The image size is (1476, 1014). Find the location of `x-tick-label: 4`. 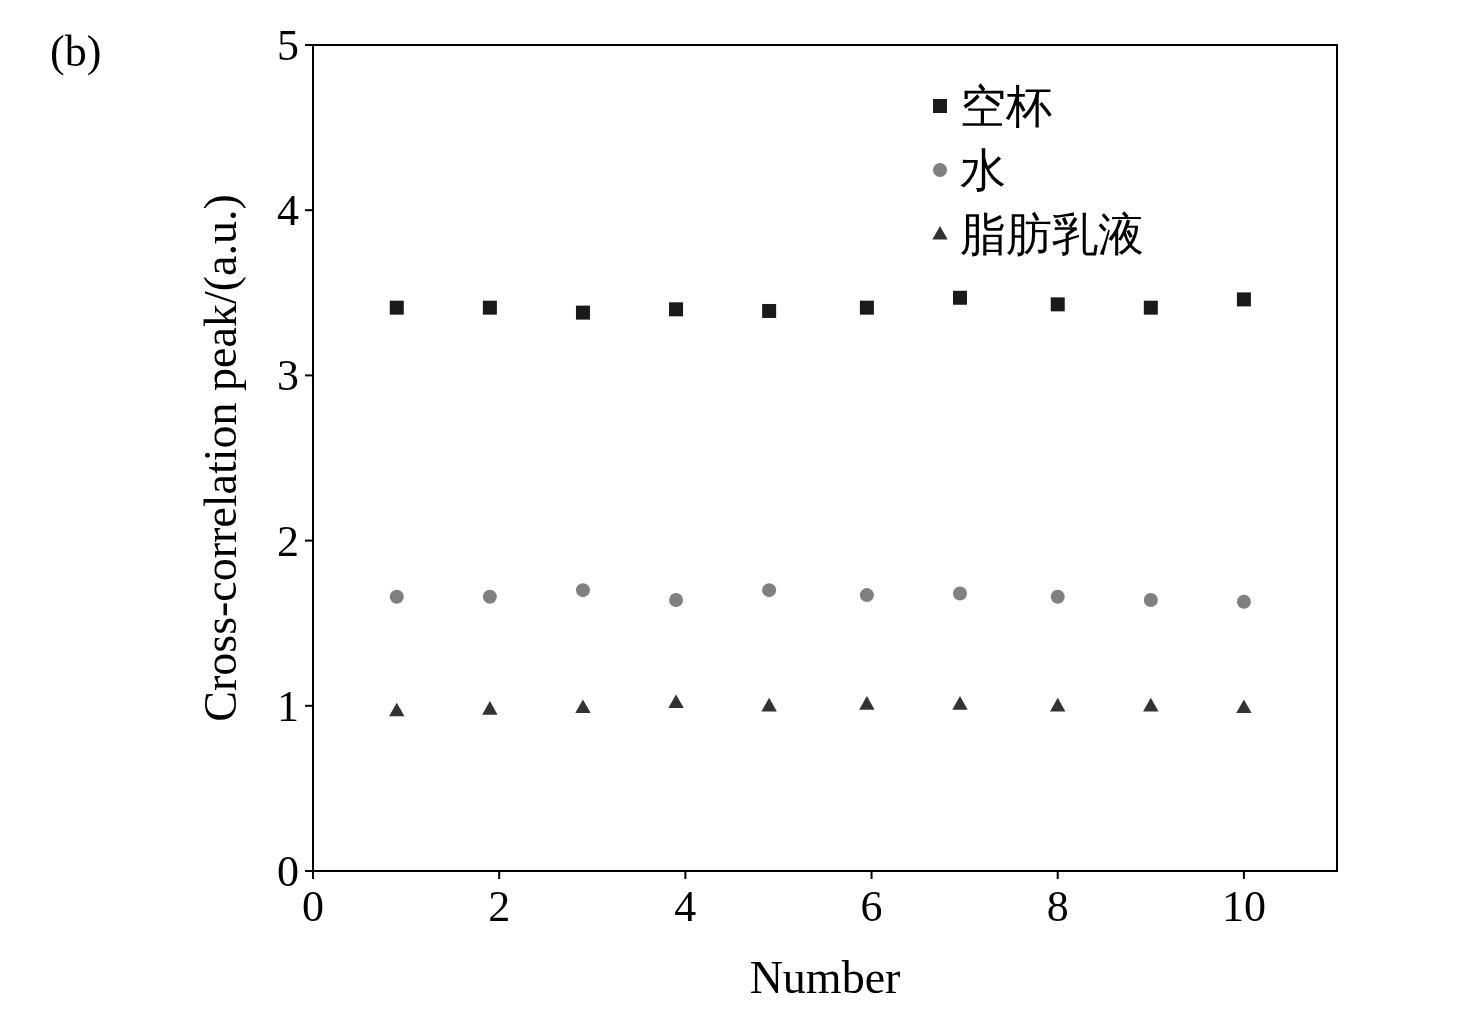

x-tick-label: 4 is located at coordinates (685, 906).